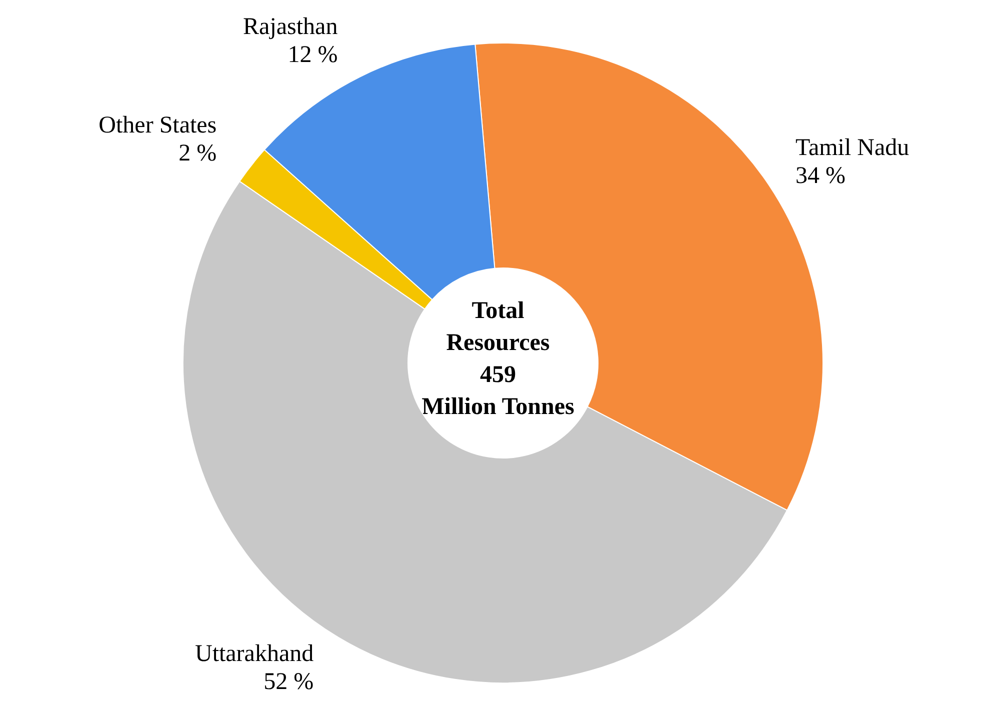 The width and height of the screenshot is (981, 716). What do you see at coordinates (852, 147) in the screenshot?
I see `slice-label: Tamil Nadu` at bounding box center [852, 147].